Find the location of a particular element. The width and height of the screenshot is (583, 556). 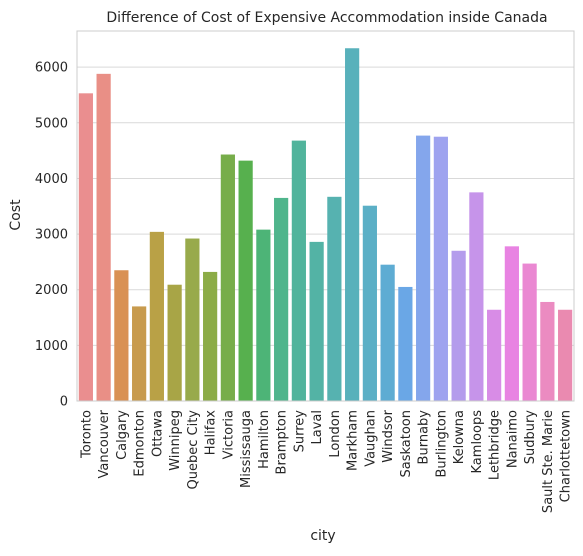

bar-laval is located at coordinates (316, 321).